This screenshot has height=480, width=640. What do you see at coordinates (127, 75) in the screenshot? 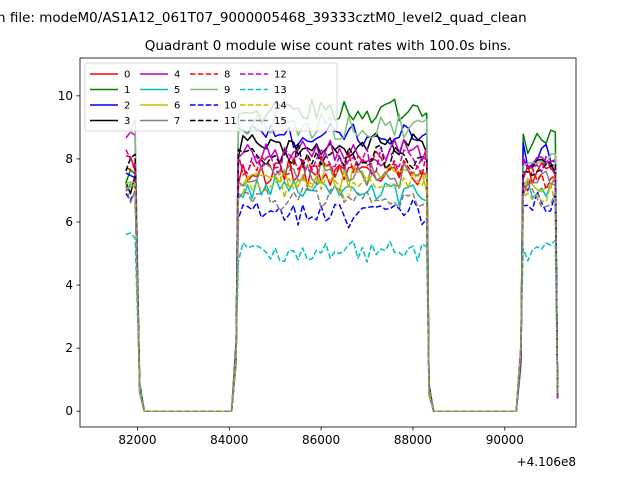
I see `legend-label-0: 0` at bounding box center [127, 75].